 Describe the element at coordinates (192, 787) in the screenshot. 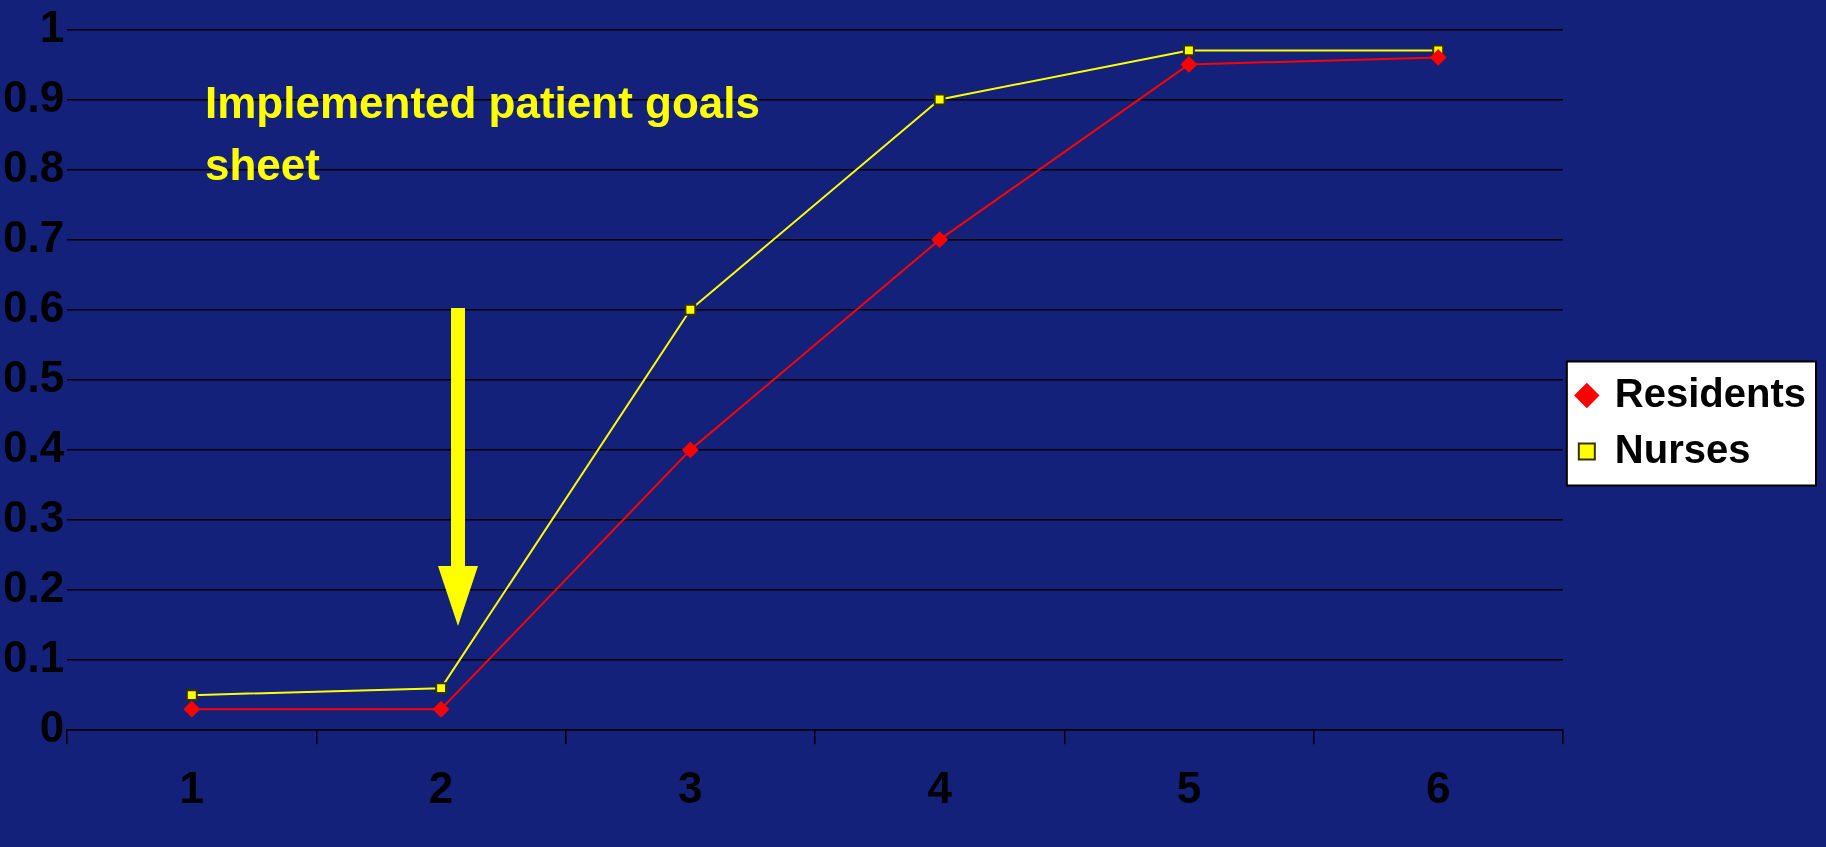

I see `x-tick-label: 1` at that location.